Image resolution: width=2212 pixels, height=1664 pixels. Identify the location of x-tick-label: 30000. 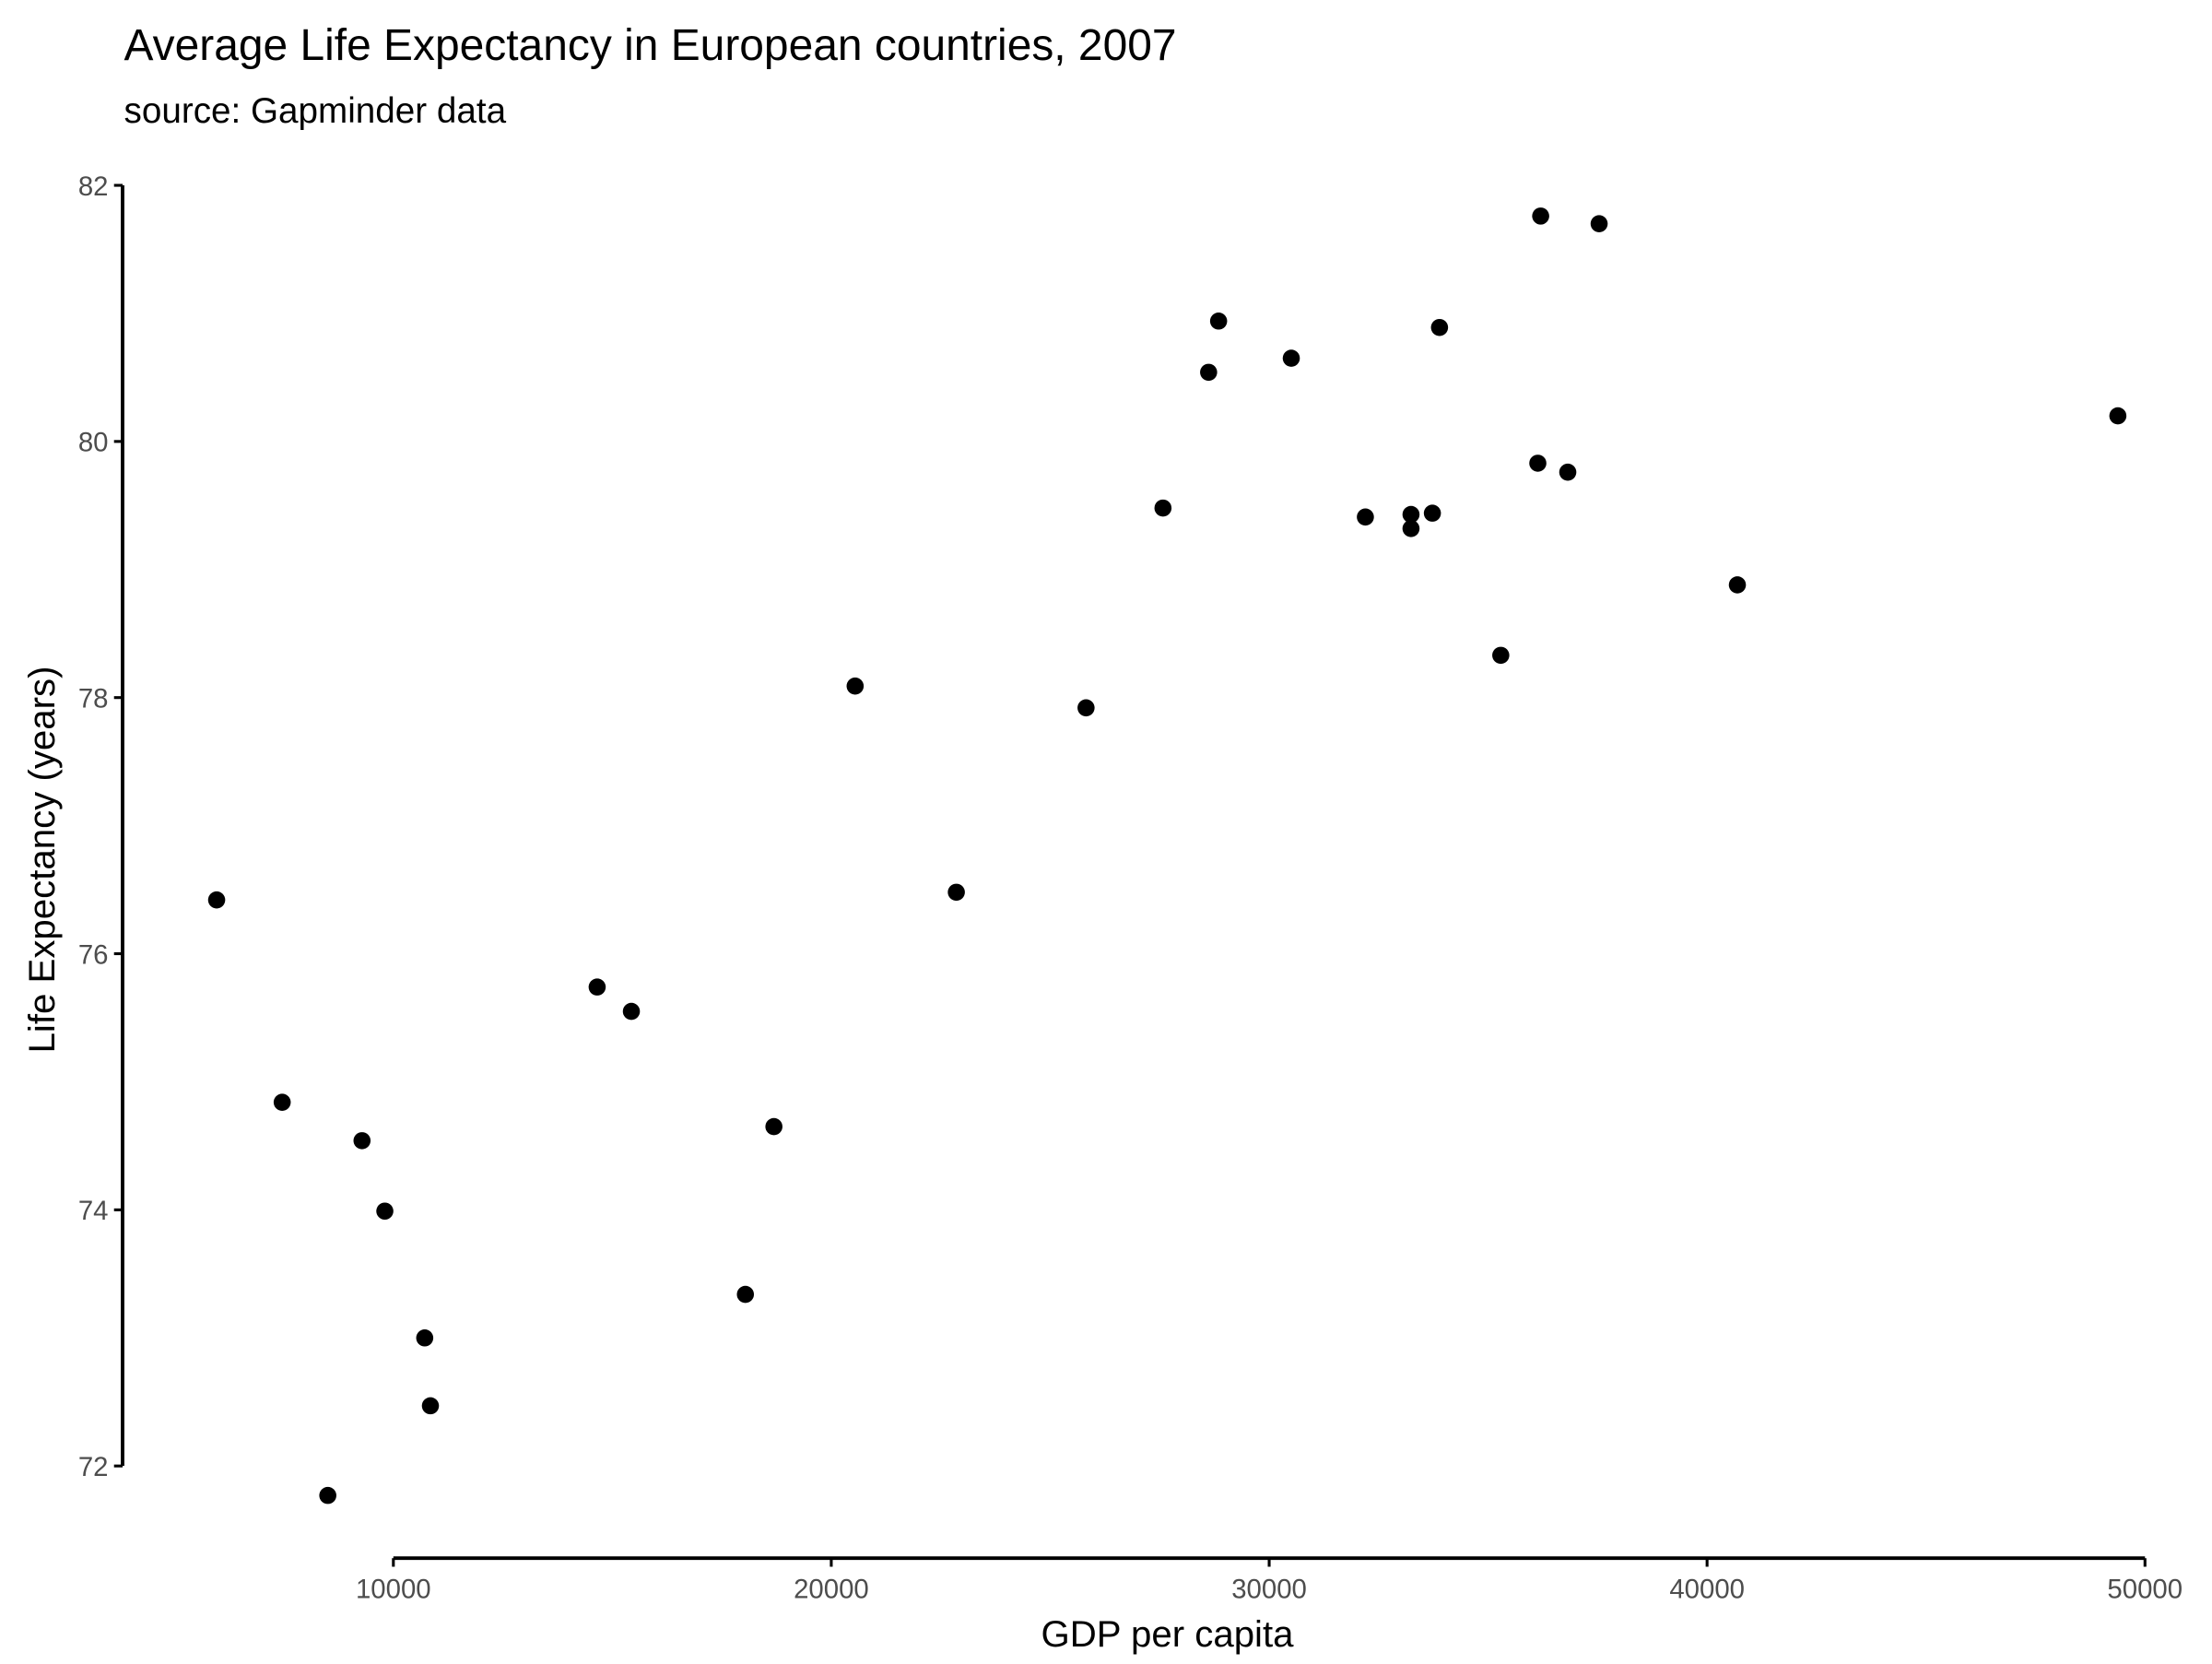
(1269, 1590).